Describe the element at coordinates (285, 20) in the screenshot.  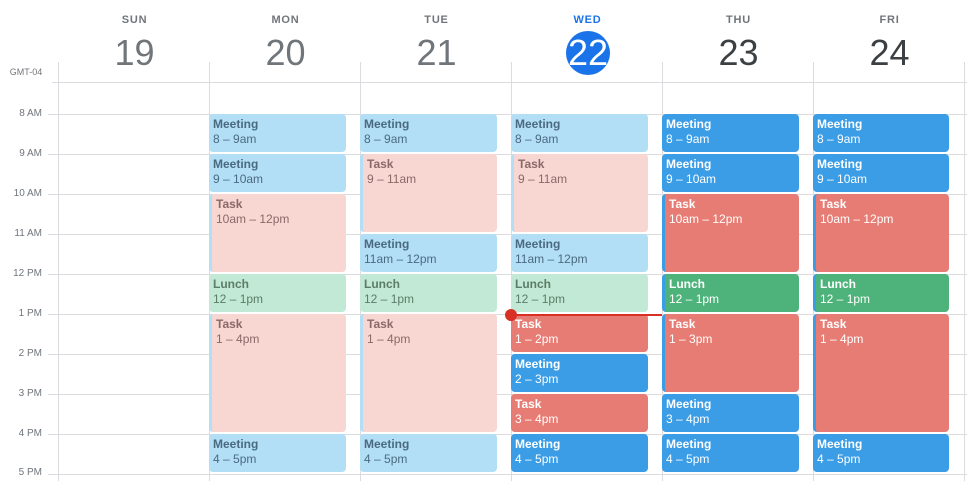
I see `day-of-week: MON` at that location.